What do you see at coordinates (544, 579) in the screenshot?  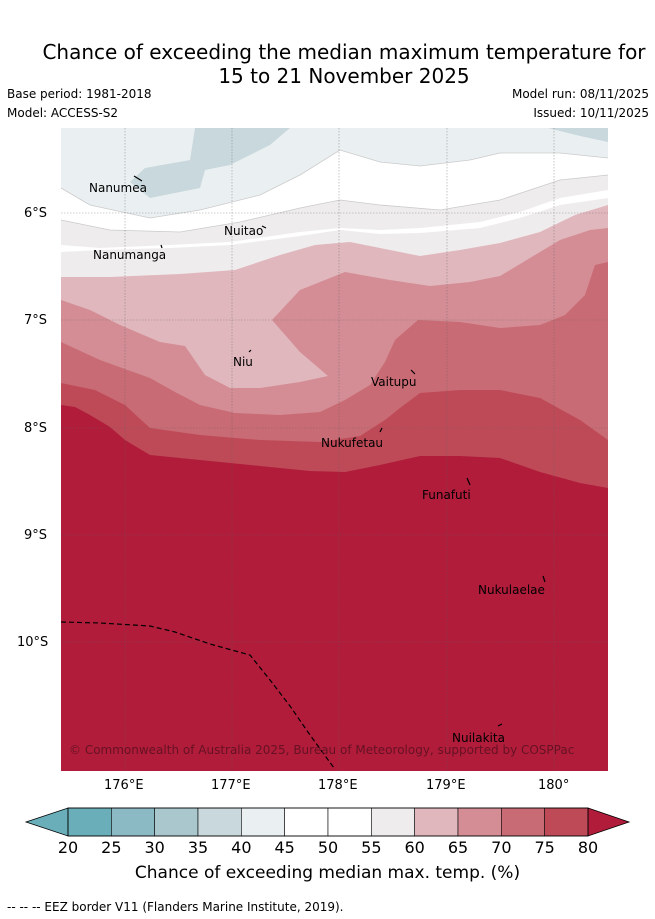 I see `island-nukulaelae-shape` at bounding box center [544, 579].